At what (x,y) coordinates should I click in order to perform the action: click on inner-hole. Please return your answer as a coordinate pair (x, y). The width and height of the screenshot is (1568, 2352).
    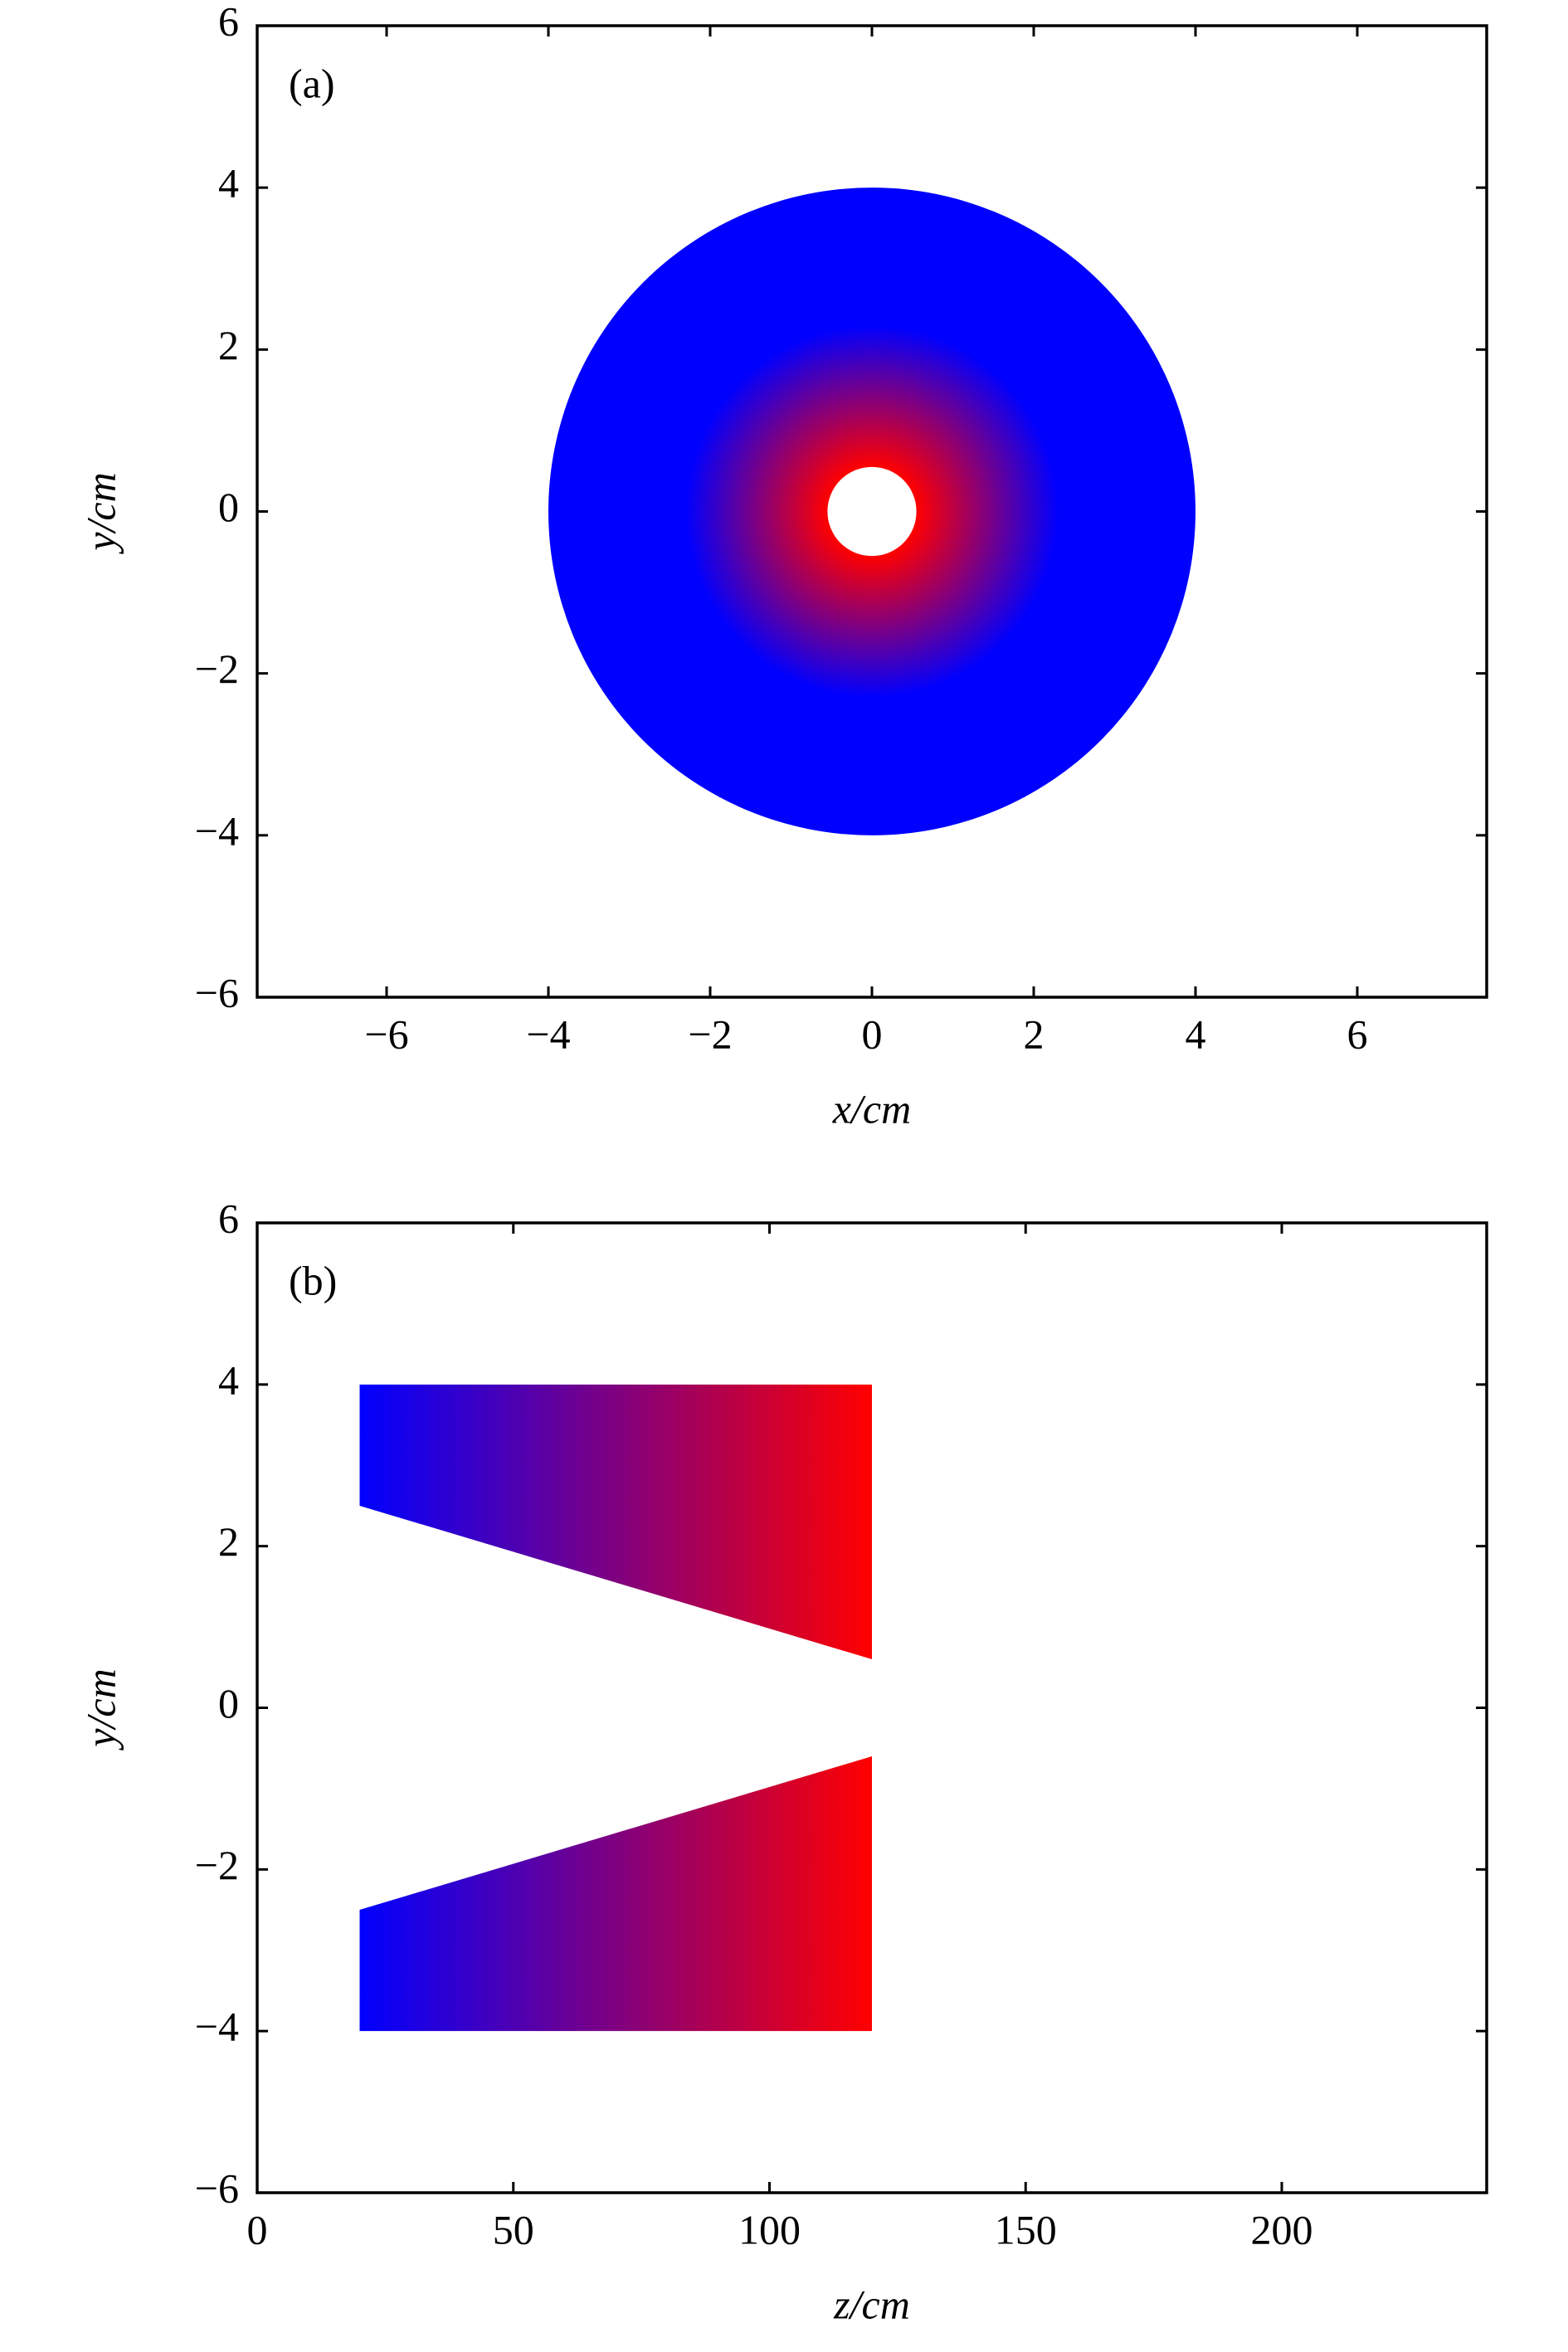
    Looking at the image, I should click on (872, 511).